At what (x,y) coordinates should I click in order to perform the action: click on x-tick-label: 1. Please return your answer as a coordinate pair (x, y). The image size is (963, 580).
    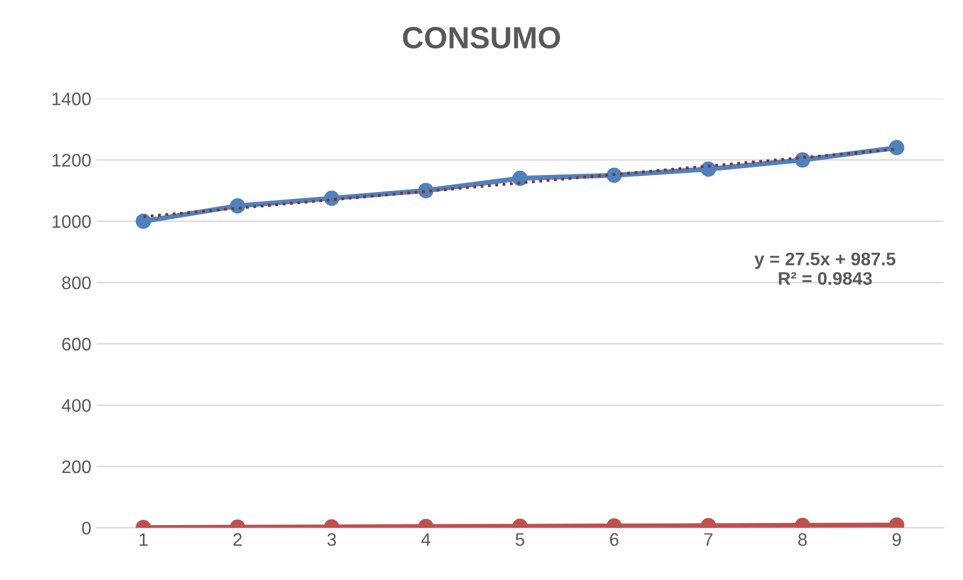
    Looking at the image, I should click on (144, 539).